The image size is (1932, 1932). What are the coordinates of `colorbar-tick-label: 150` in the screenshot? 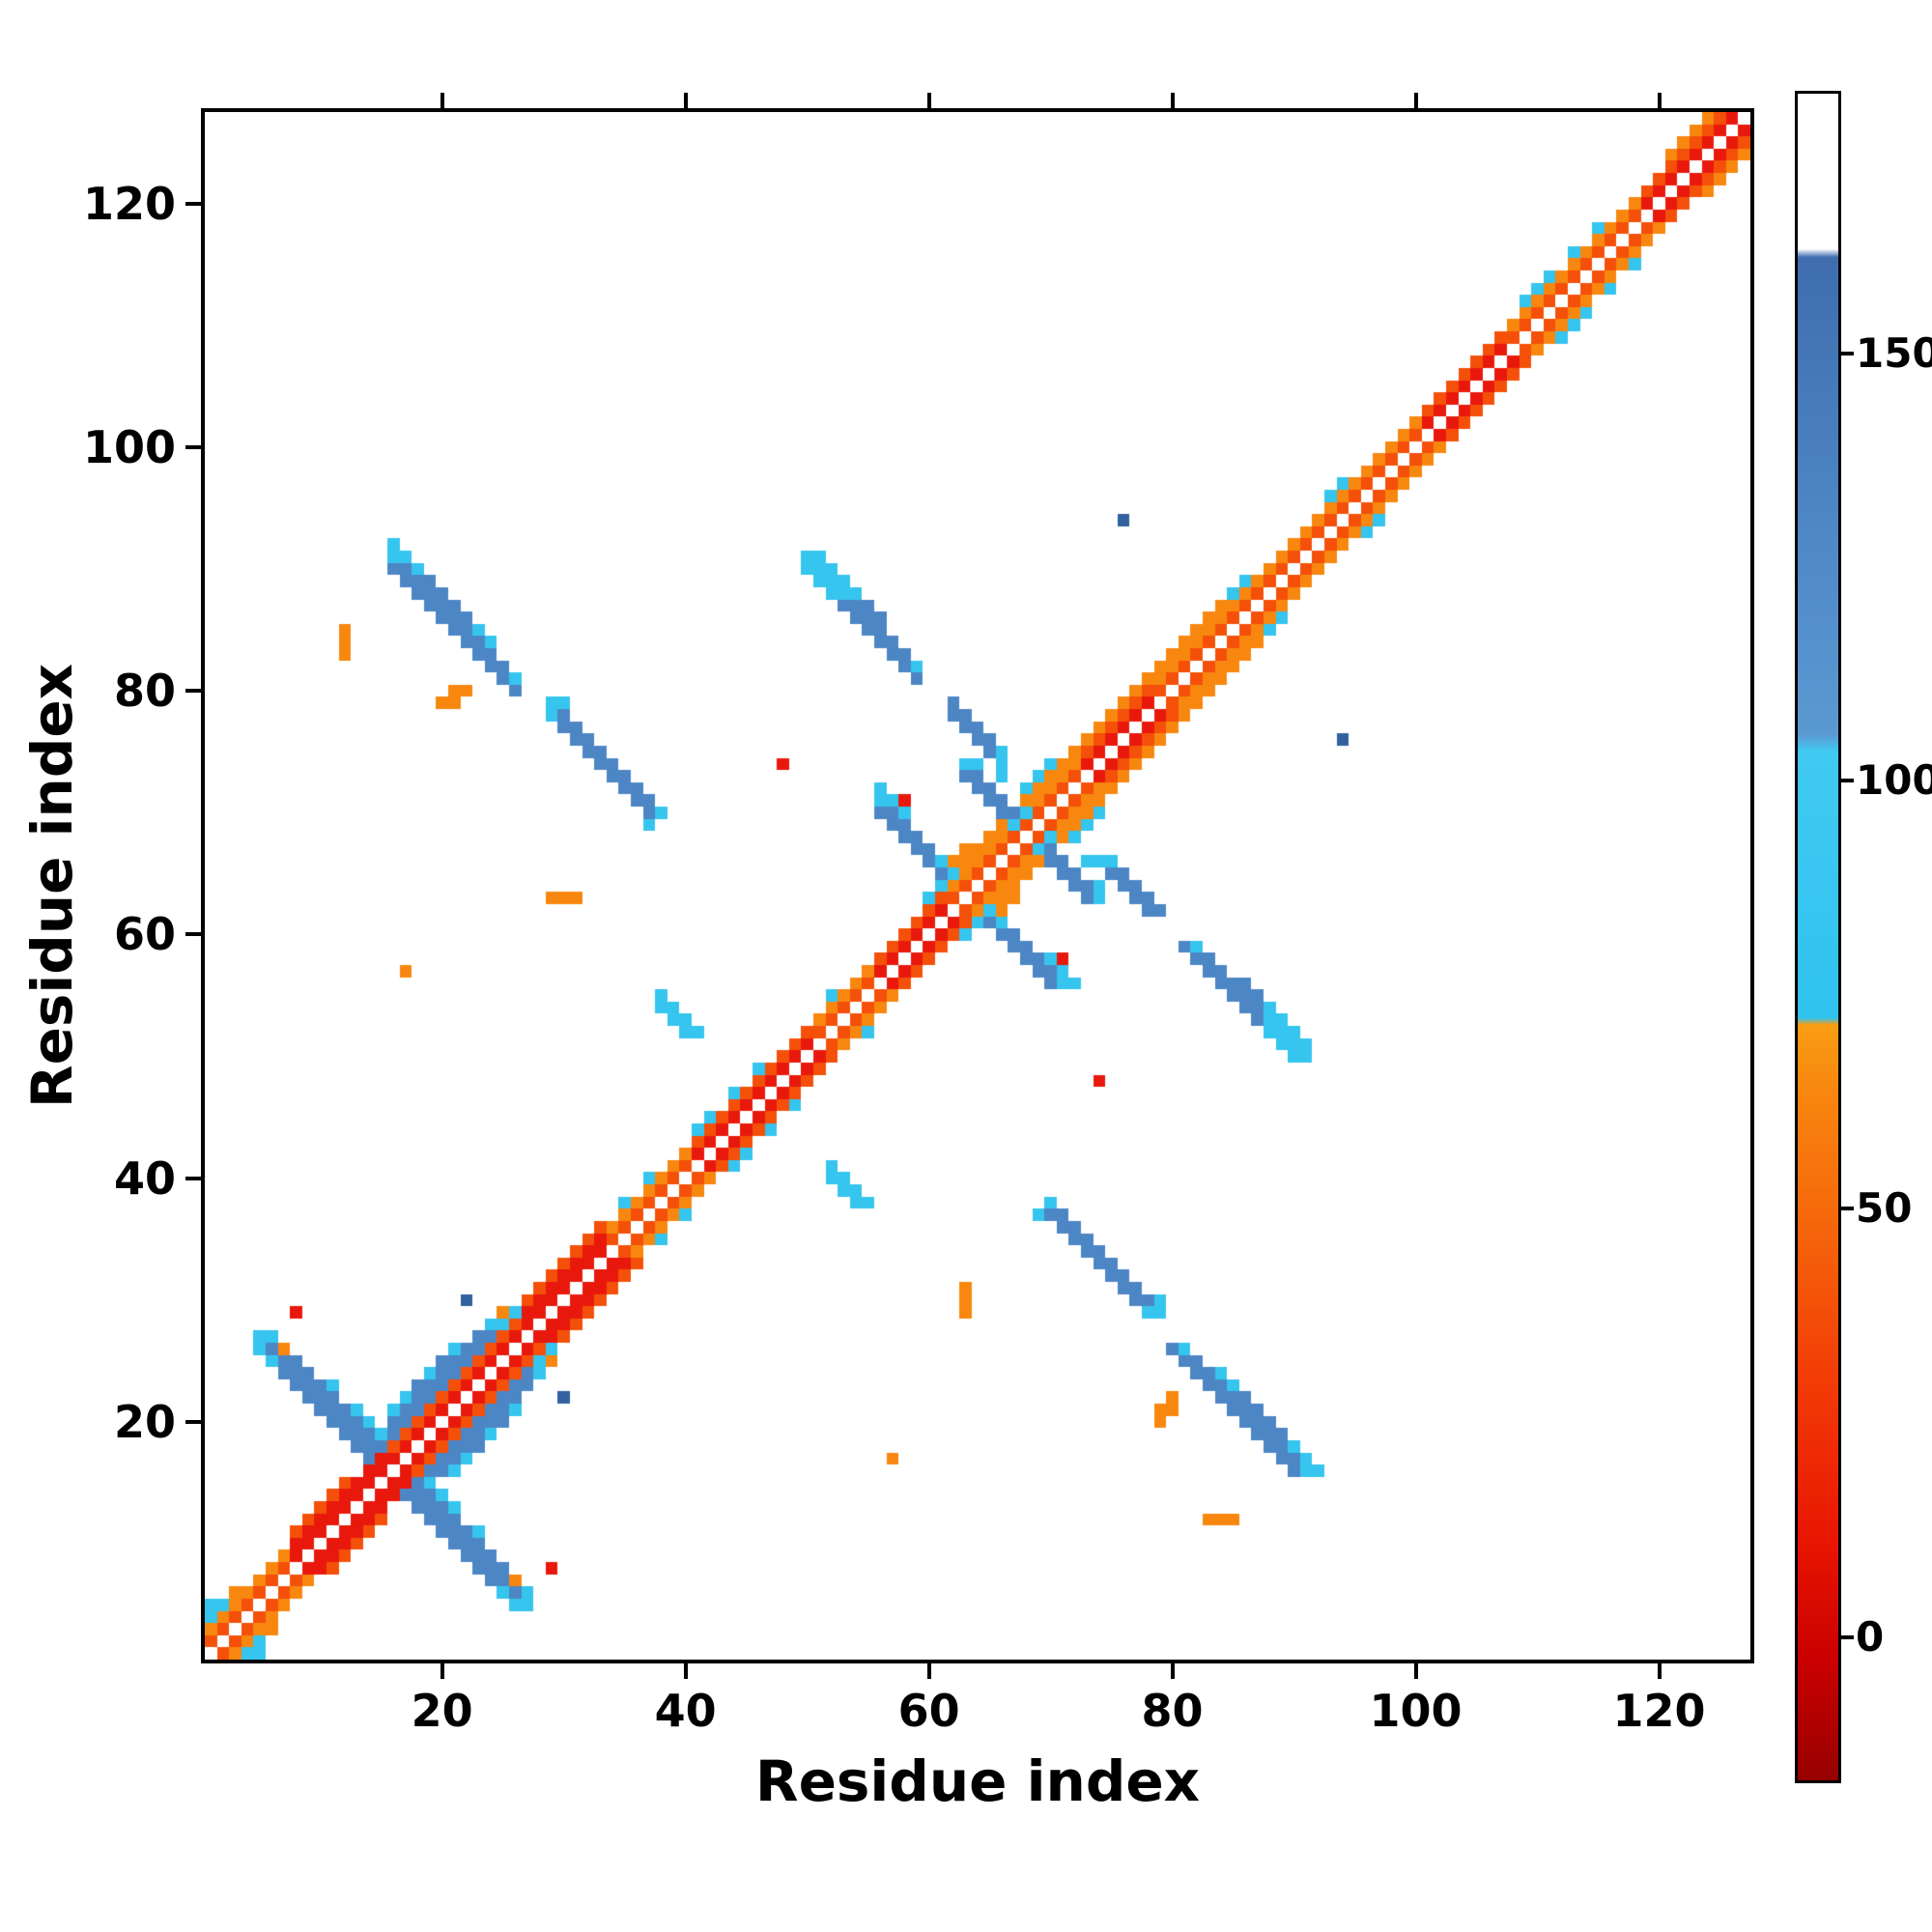 It's located at (1894, 352).